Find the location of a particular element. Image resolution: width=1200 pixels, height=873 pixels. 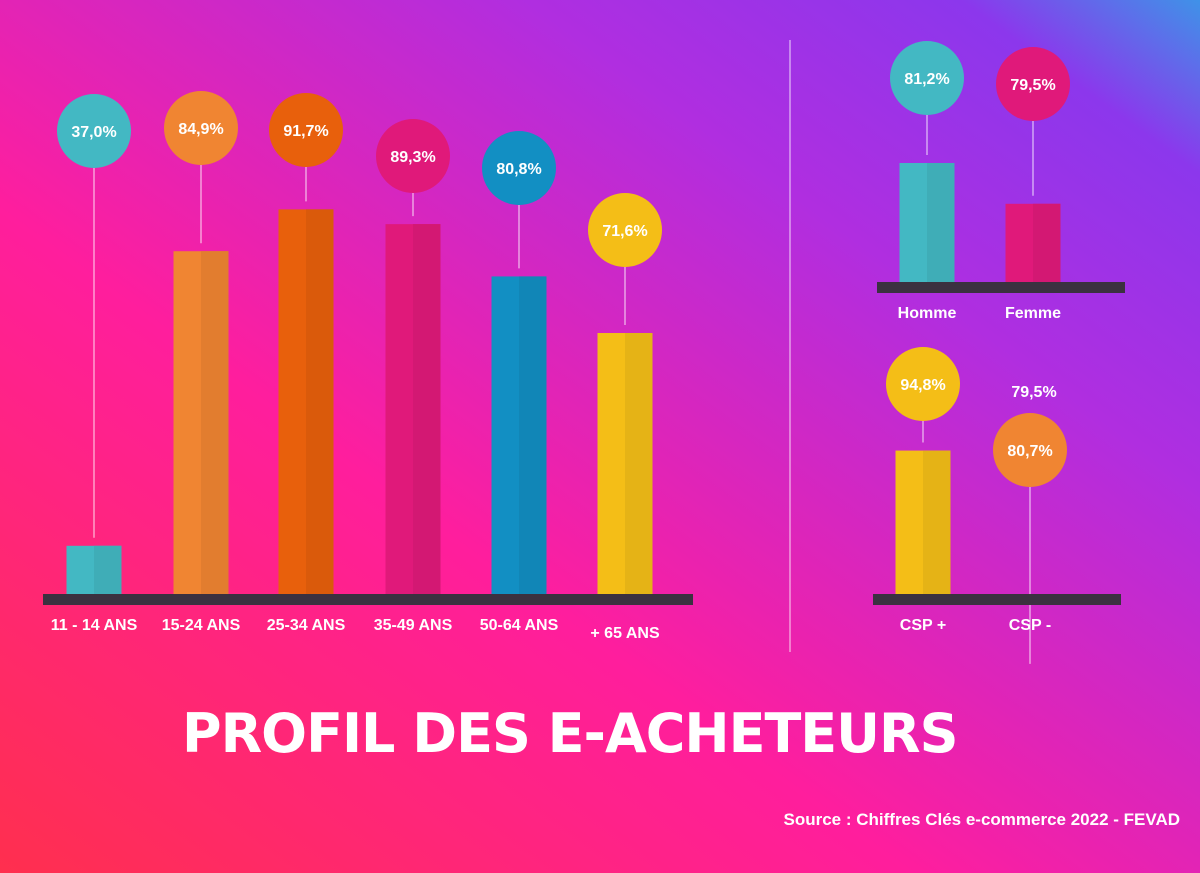

category-label-0-3: 35-49 ANS is located at coordinates (413, 625).